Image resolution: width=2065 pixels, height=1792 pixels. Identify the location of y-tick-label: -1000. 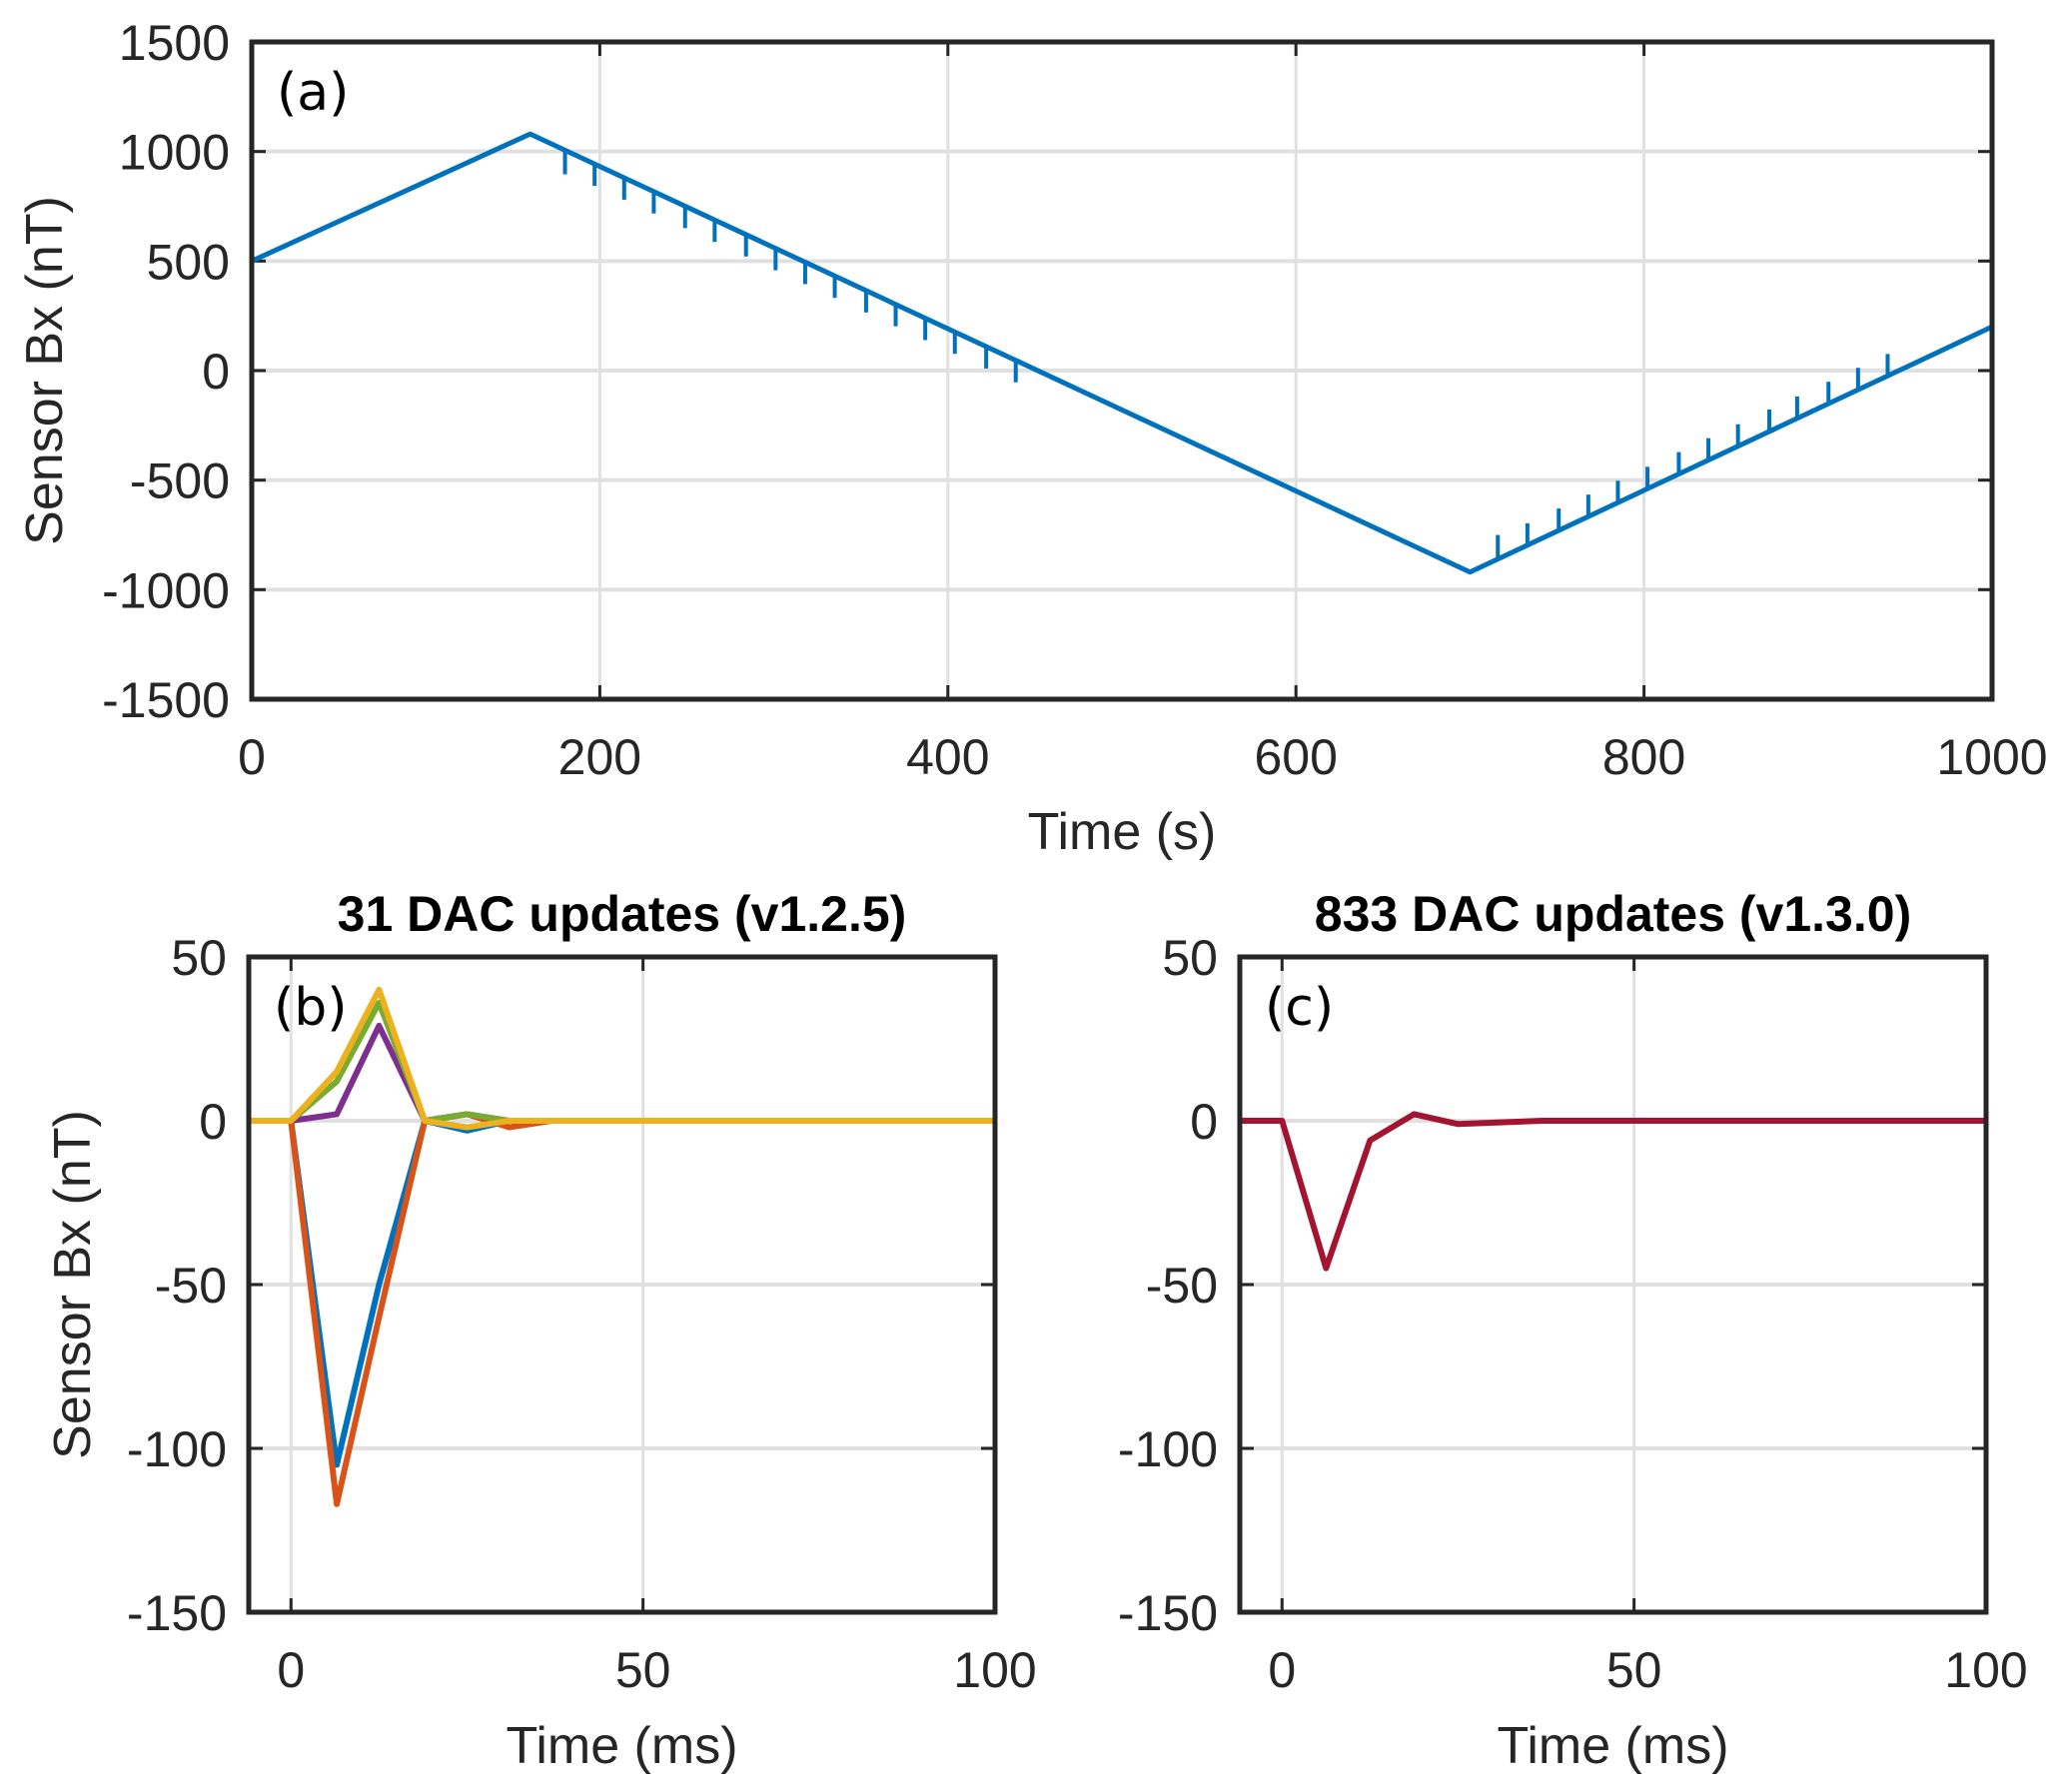
(166, 590).